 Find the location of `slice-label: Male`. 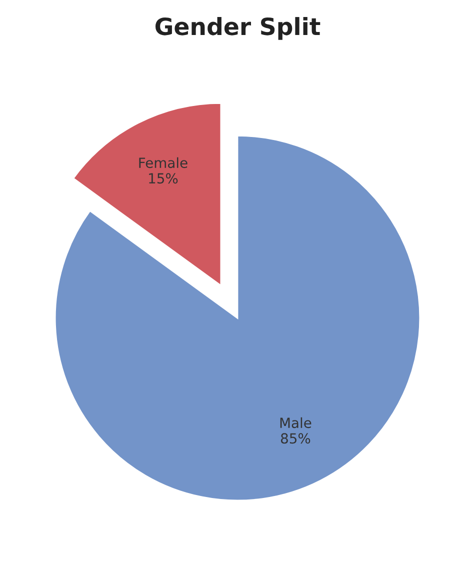

slice-label: Male is located at coordinates (296, 422).